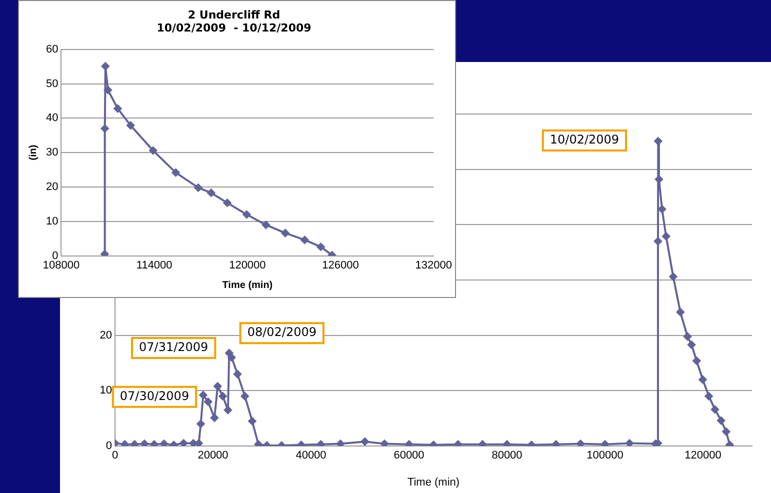 This screenshot has width=771, height=493. Describe the element at coordinates (213, 456) in the screenshot. I see `x-tick-label: 20000` at that location.